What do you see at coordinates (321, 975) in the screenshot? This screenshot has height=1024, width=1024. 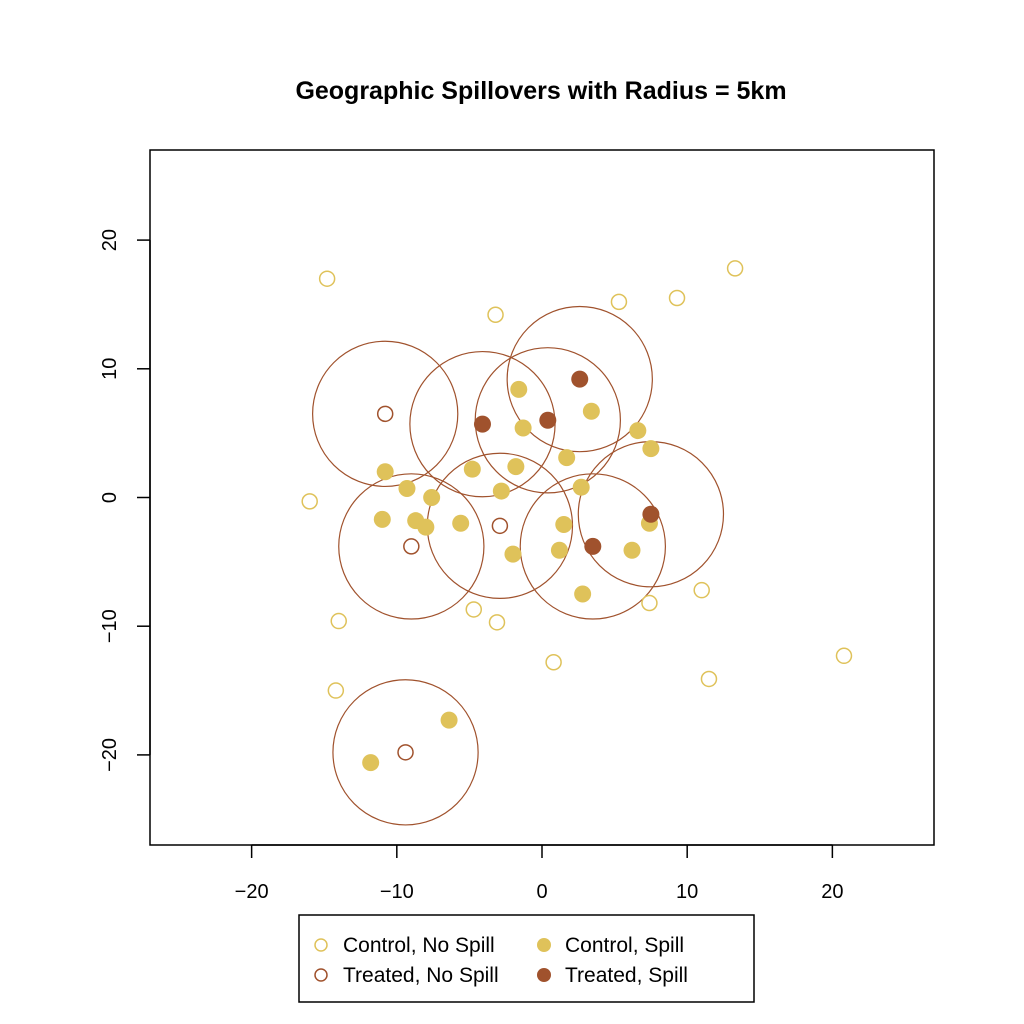 I see `legend-marker-treated-no-spill` at bounding box center [321, 975].